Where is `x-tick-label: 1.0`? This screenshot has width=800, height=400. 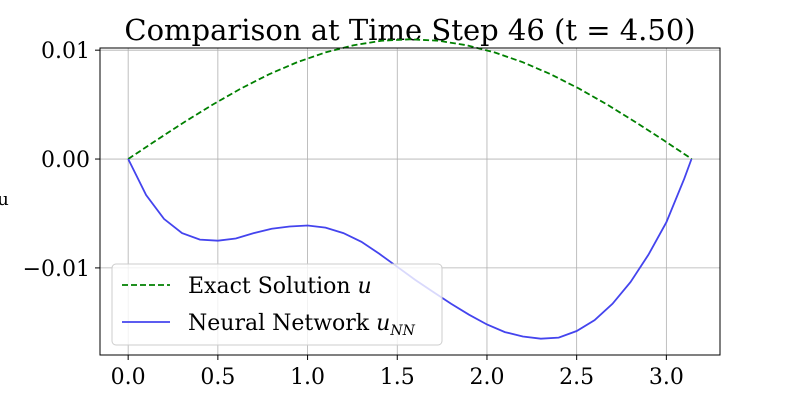
x-tick-label: 1.0 is located at coordinates (307, 377).